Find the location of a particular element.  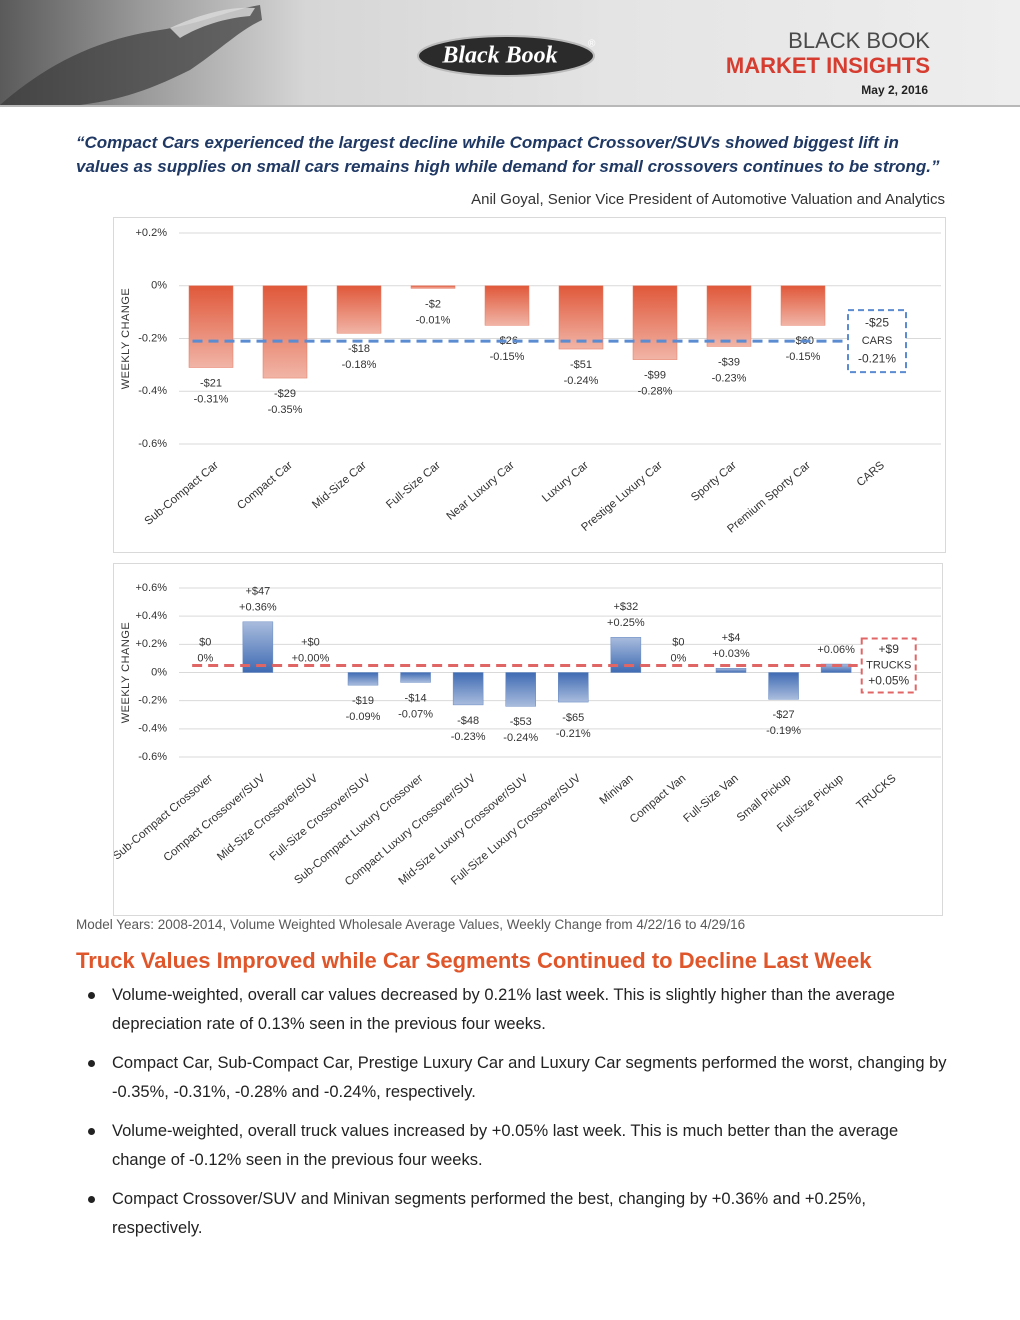

y-tick-label: +0.4% is located at coordinates (152, 616).